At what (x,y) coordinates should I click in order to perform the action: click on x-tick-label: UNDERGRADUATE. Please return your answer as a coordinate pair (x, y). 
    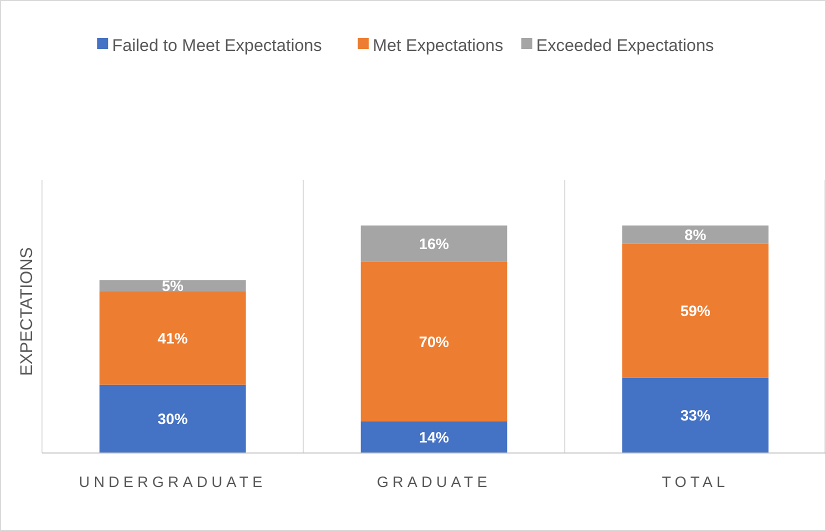
    Looking at the image, I should click on (172, 482).